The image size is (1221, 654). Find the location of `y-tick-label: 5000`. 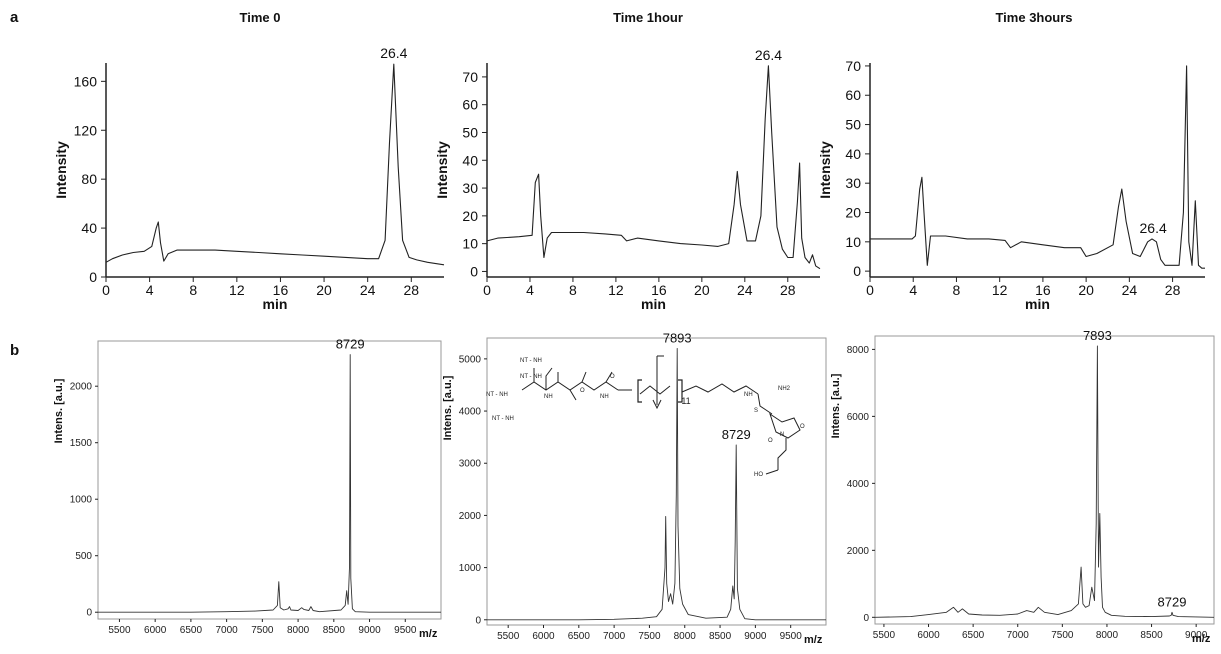

y-tick-label: 5000 is located at coordinates (470, 359).